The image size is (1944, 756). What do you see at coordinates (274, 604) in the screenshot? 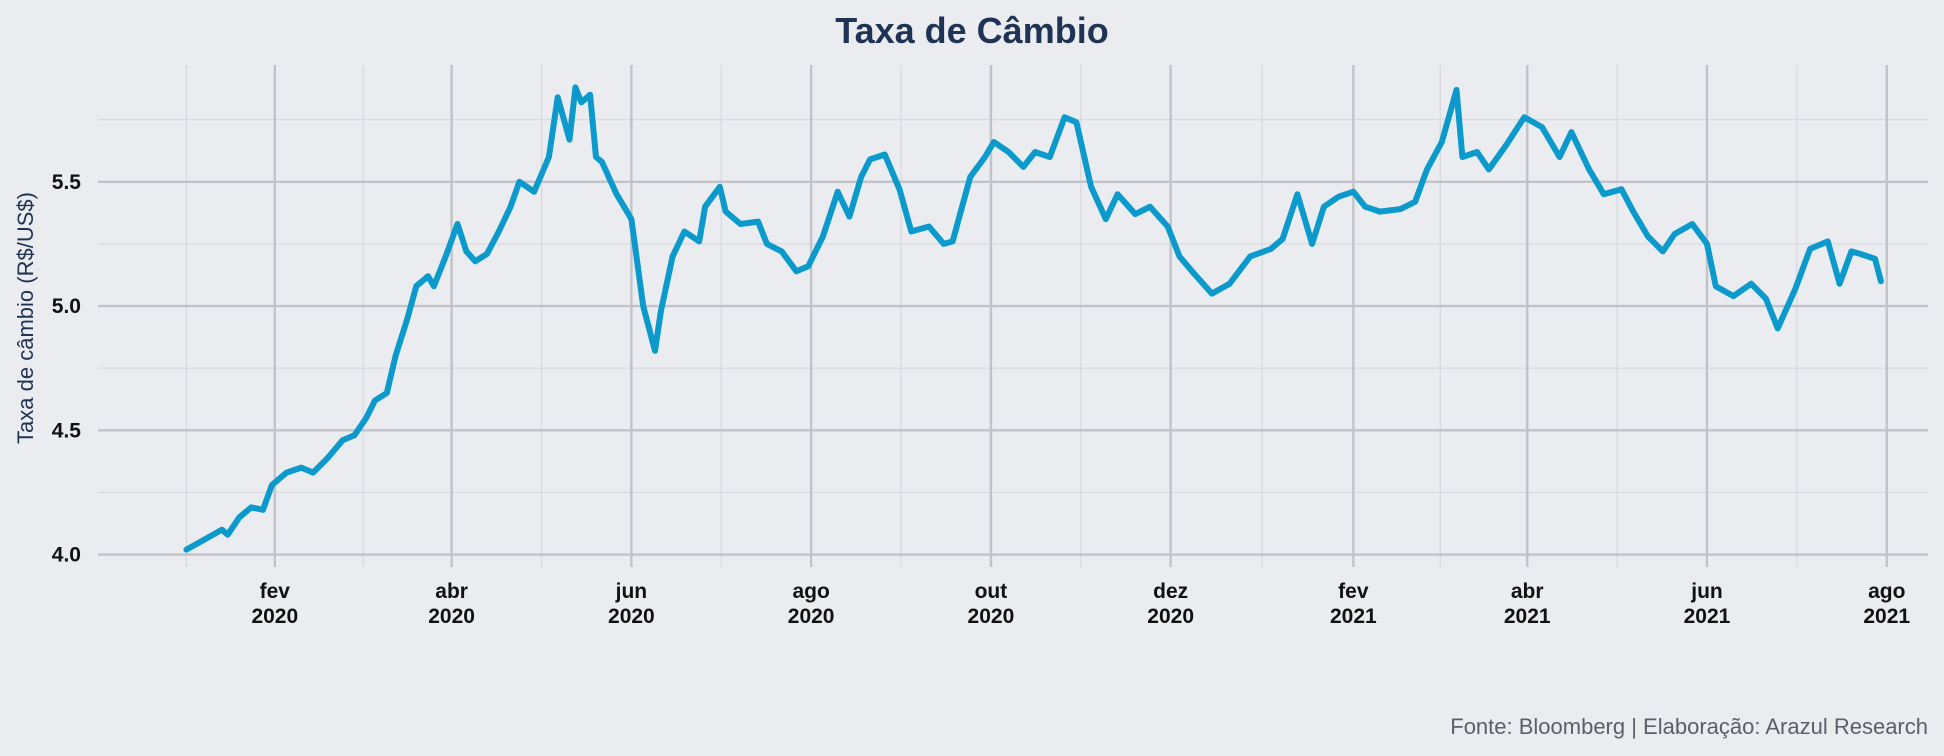
I see `x-tick-label: fev 2020` at bounding box center [274, 604].